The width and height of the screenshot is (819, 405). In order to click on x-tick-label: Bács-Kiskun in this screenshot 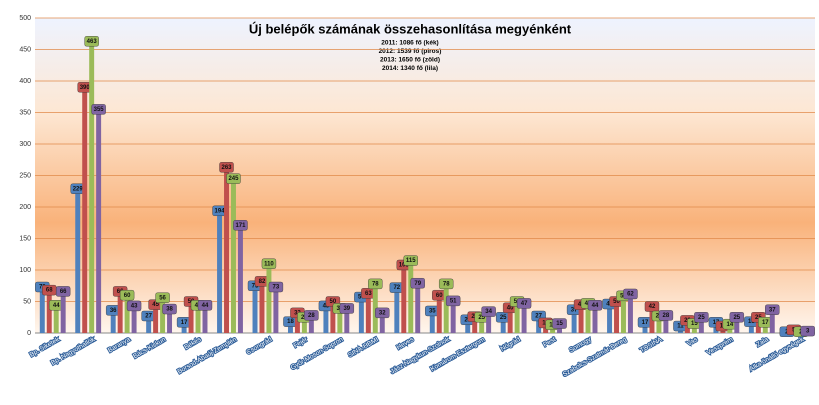, I will do `click(149, 348)`.